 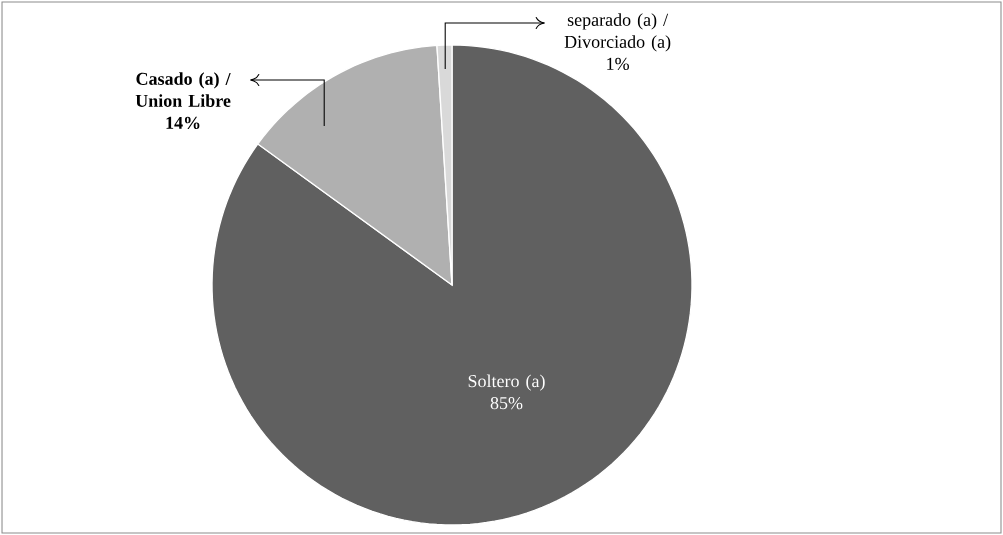 What do you see at coordinates (618, 63) in the screenshot?
I see `data-label: 1%` at bounding box center [618, 63].